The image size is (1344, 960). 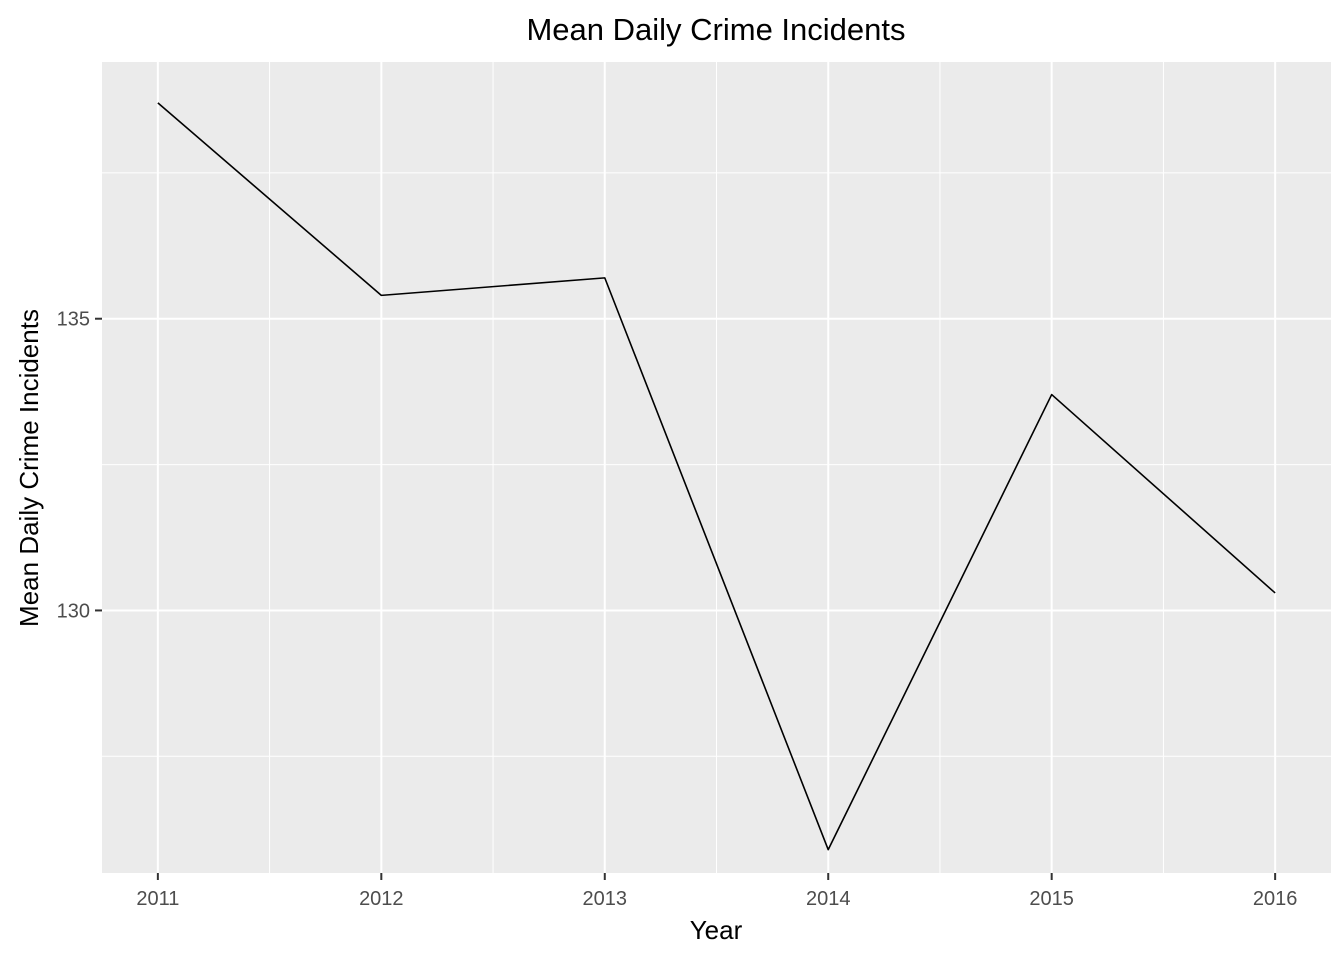 I want to click on y-tick-label: 130, so click(x=73, y=611).